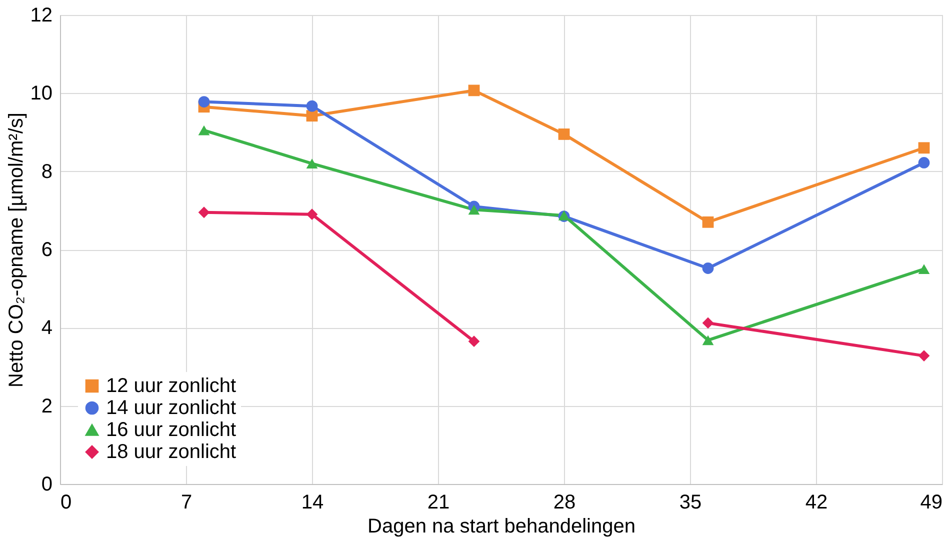 This screenshot has width=948, height=541. Describe the element at coordinates (46, 171) in the screenshot. I see `y-tick-label: 8` at that location.